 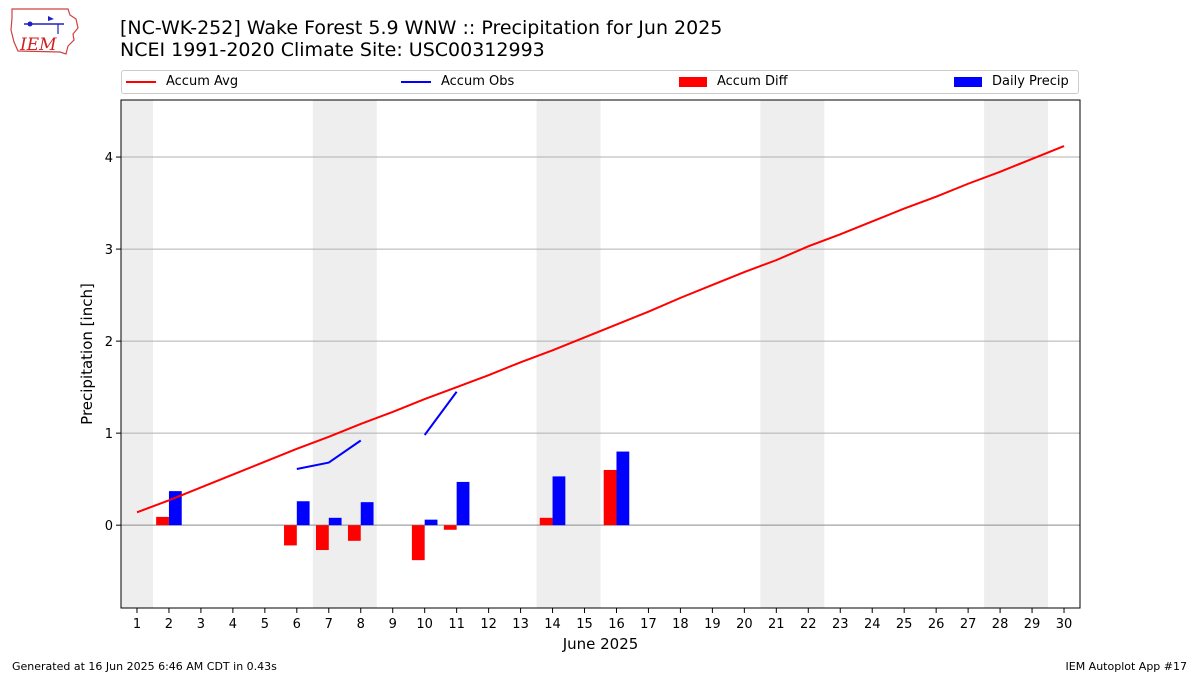 What do you see at coordinates (109, 526) in the screenshot?
I see `y-tick-label-0: 0` at bounding box center [109, 526].